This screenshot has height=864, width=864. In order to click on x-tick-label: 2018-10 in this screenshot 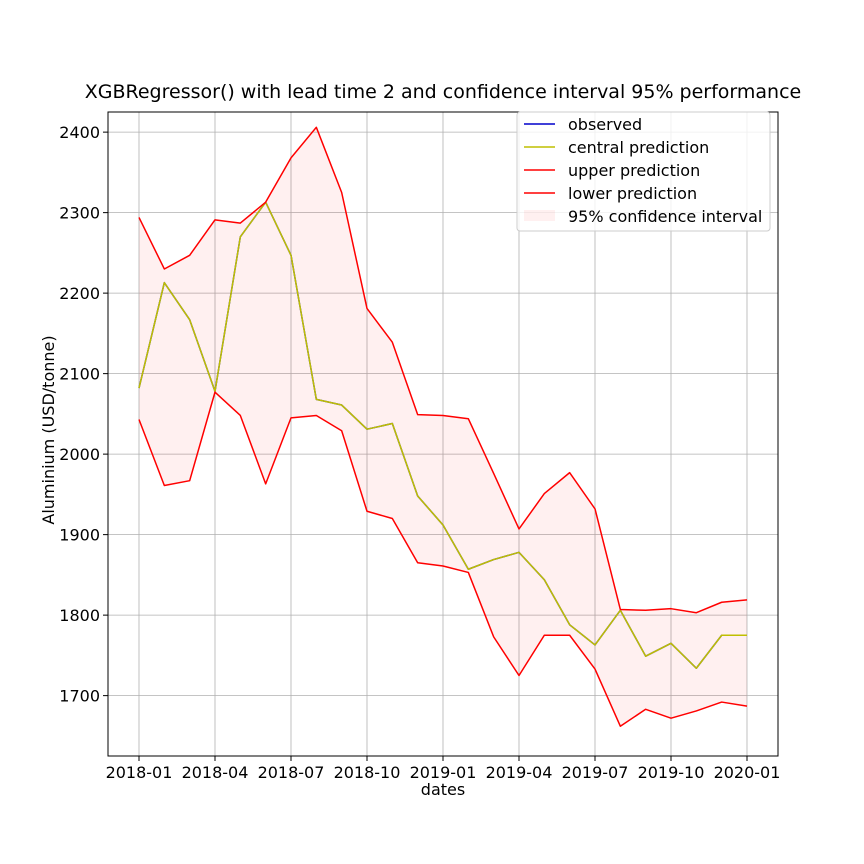, I will do `click(367, 772)`.